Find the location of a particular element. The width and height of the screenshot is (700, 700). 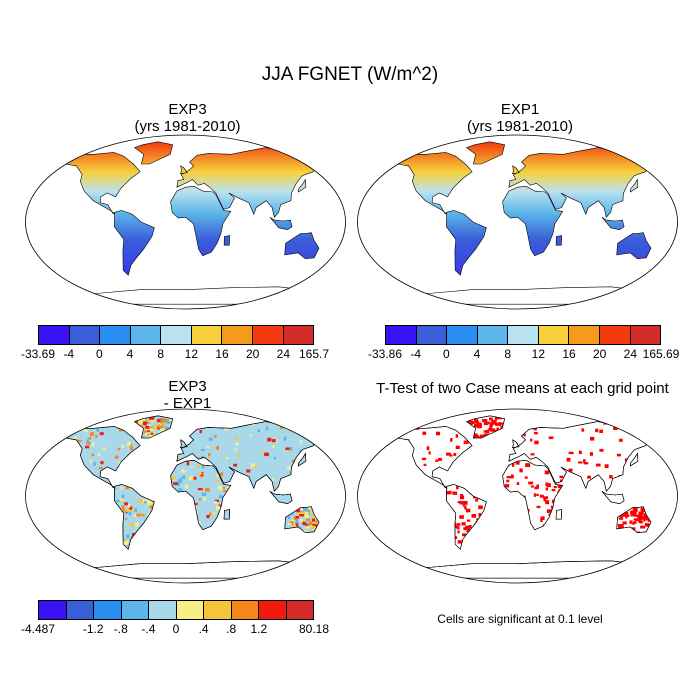

colorbar-tick-label: 4 is located at coordinates (130, 354).